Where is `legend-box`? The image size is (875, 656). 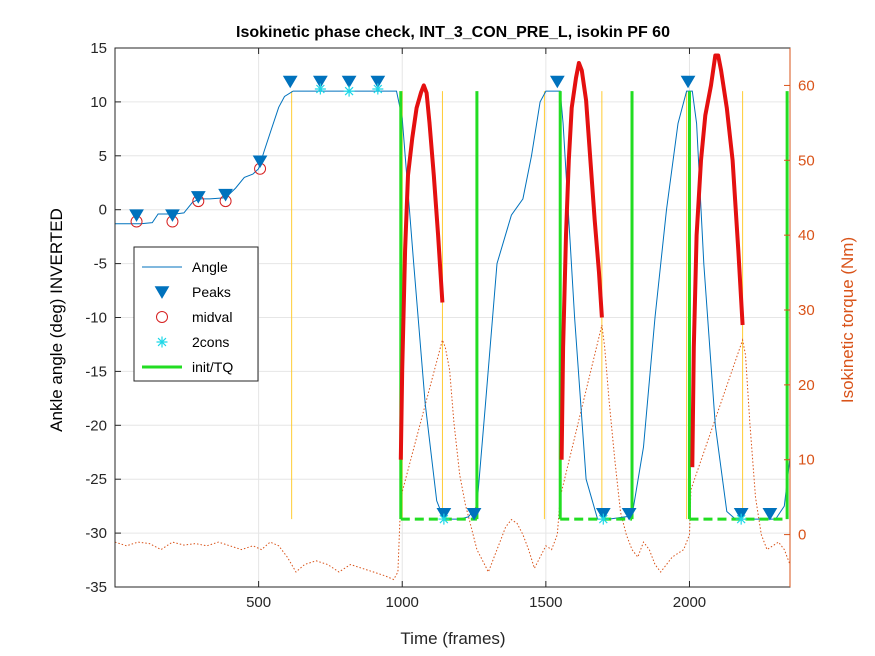 legend-box is located at coordinates (196, 314).